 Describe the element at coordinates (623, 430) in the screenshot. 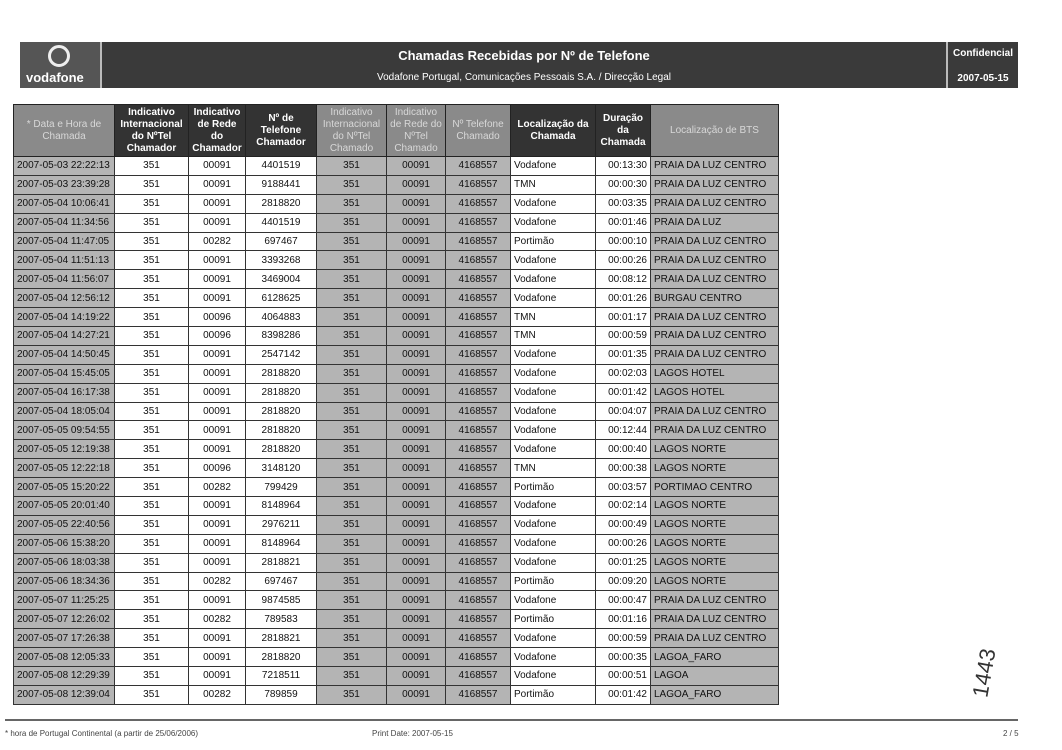

I see `call-duration: 00:12:44` at that location.